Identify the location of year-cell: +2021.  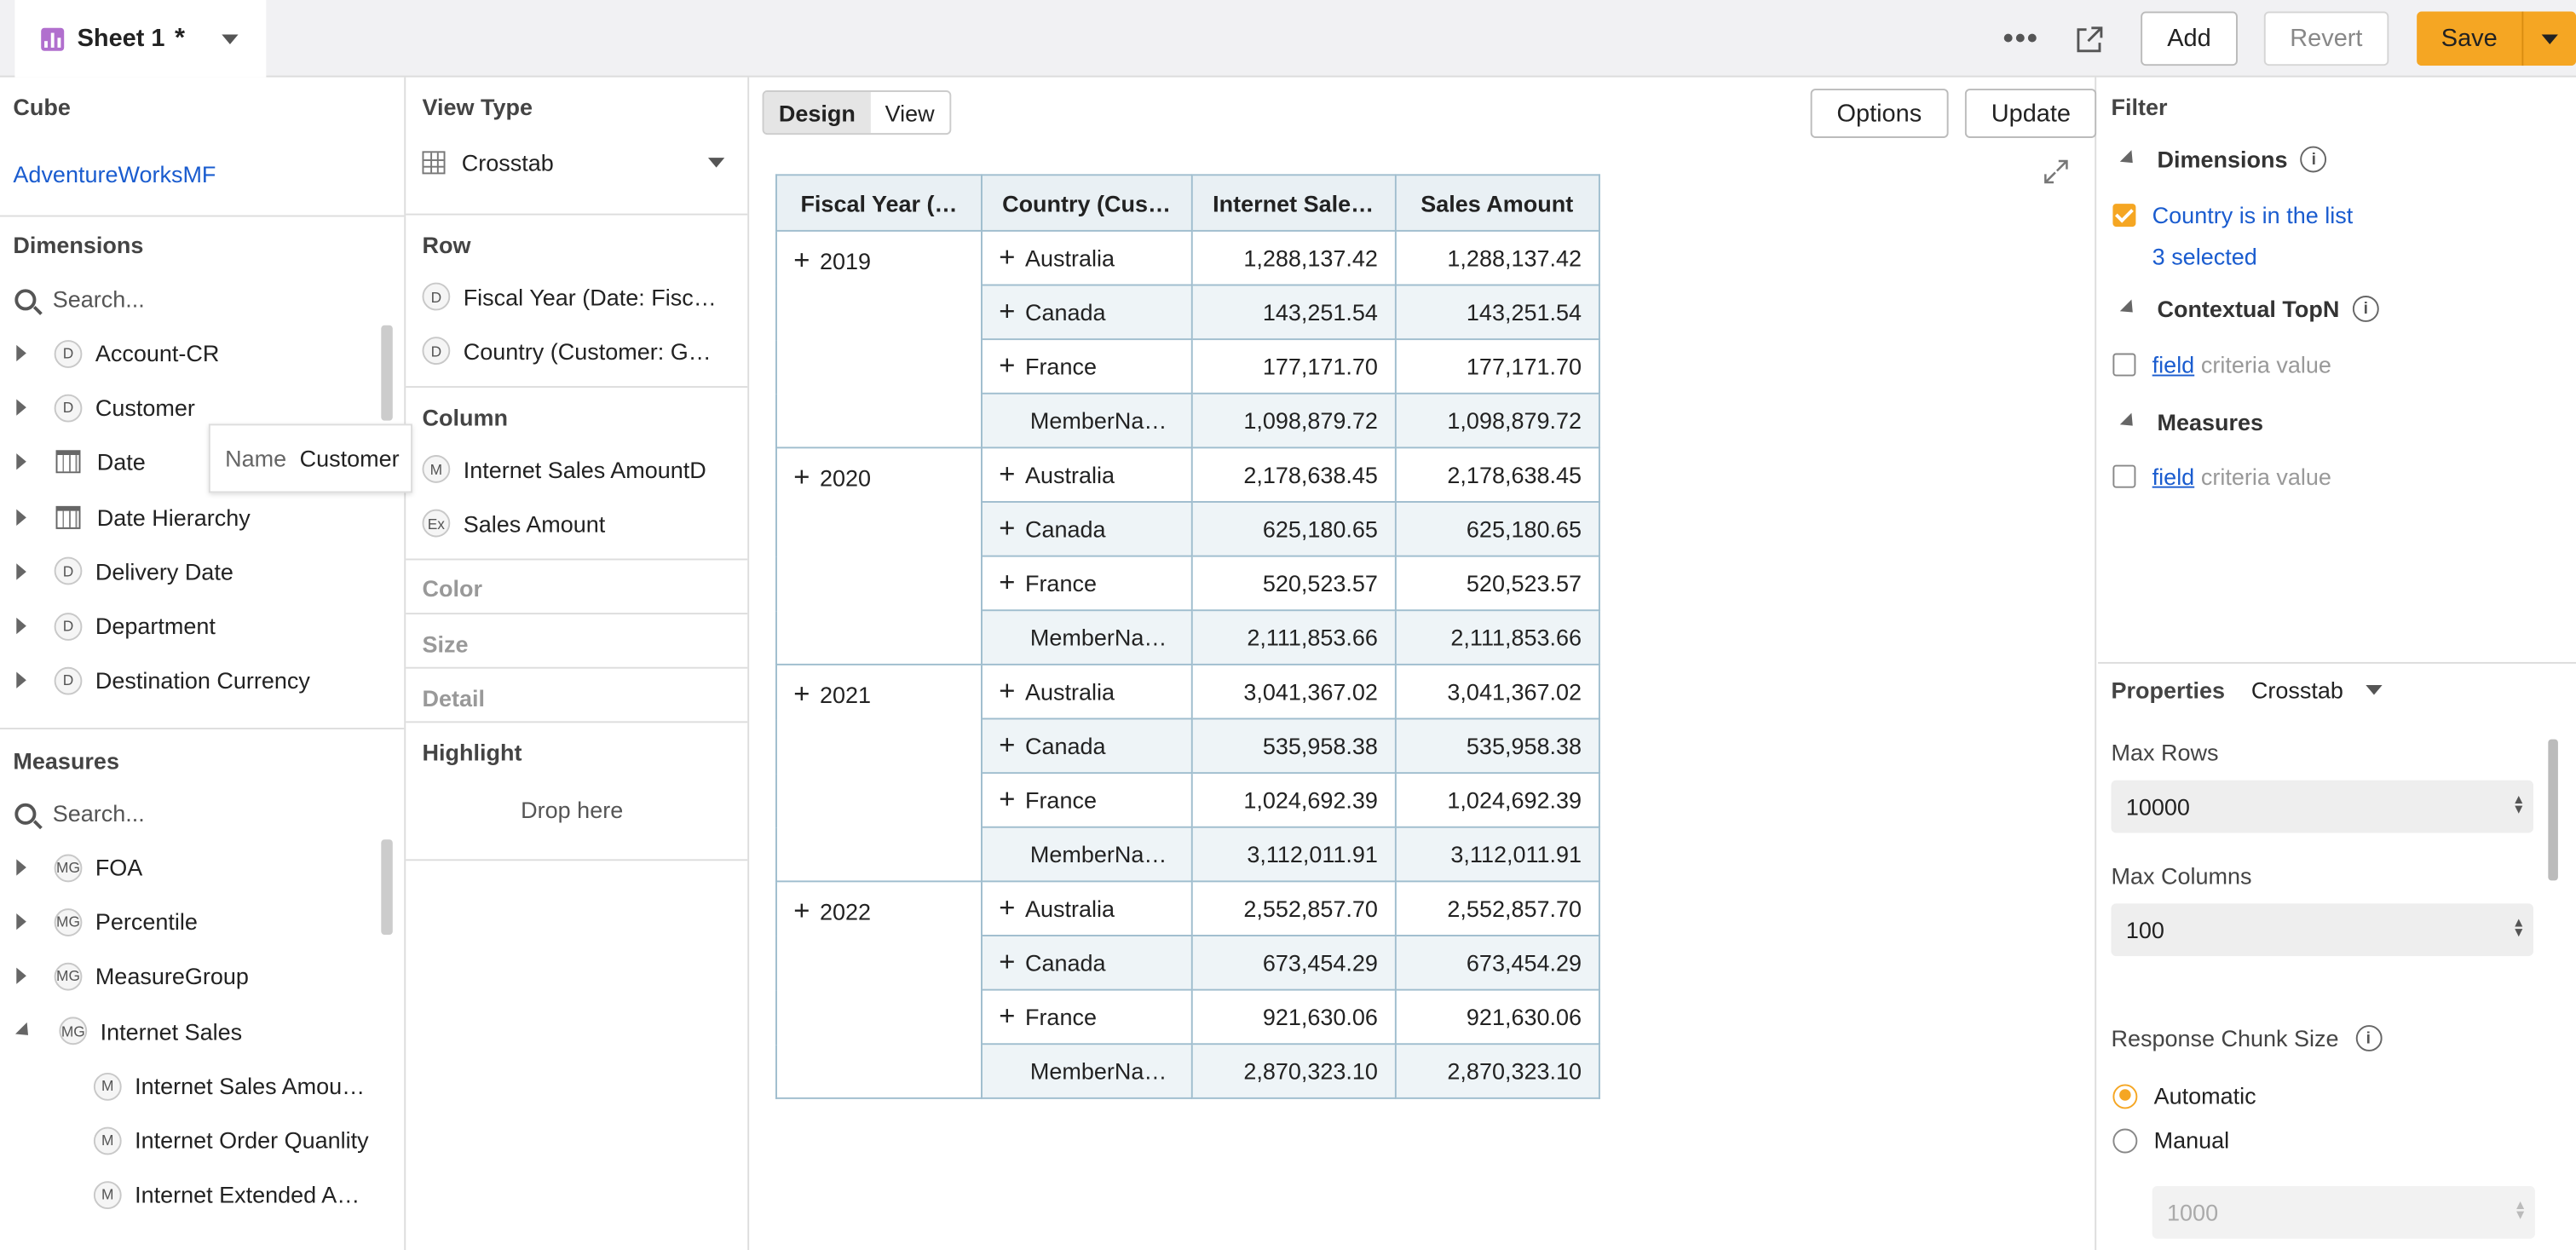
(879, 773).